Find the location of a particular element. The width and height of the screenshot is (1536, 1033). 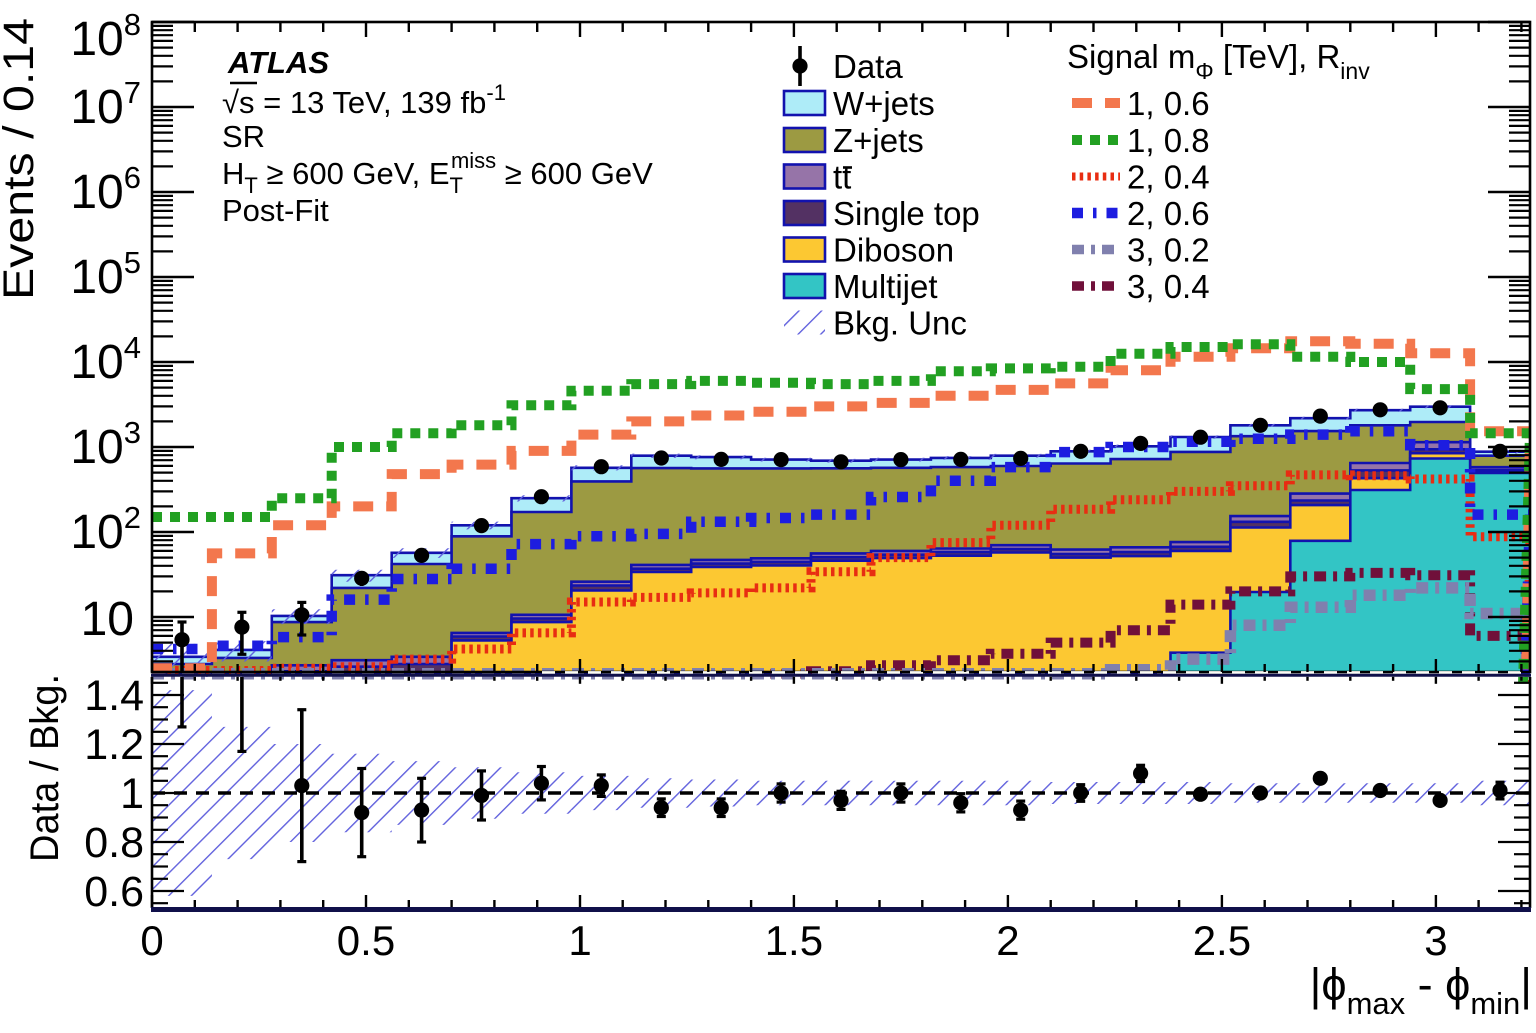

svg-text: Diboson is located at coordinates (893, 250).